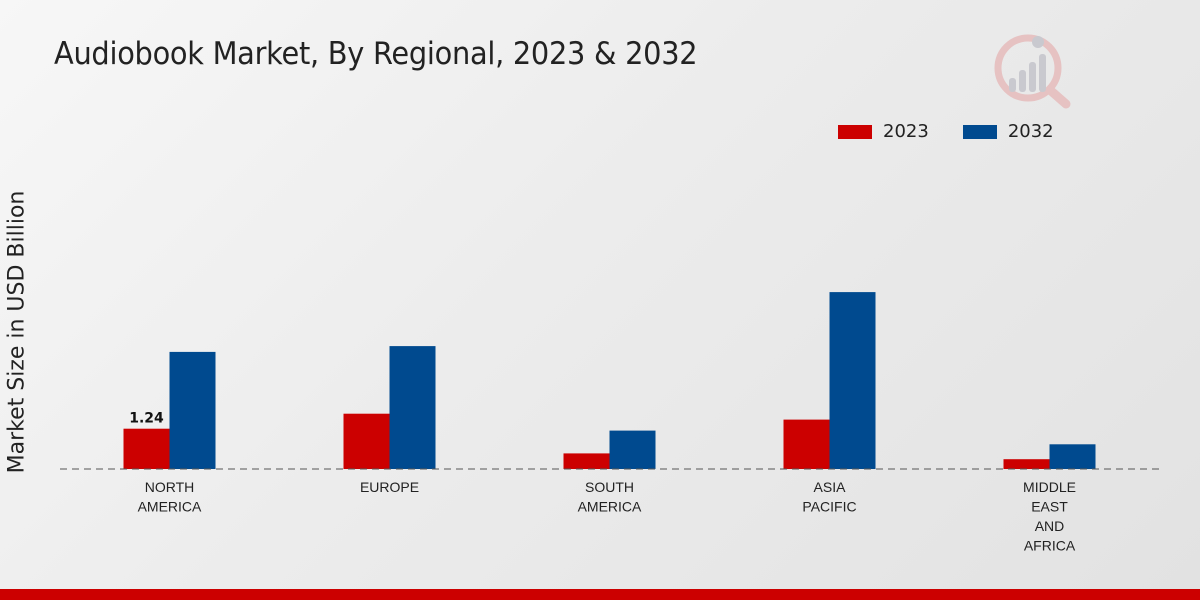 Image resolution: width=1200 pixels, height=600 pixels. I want to click on x-tick-label-3-0: ASIA, so click(830, 487).